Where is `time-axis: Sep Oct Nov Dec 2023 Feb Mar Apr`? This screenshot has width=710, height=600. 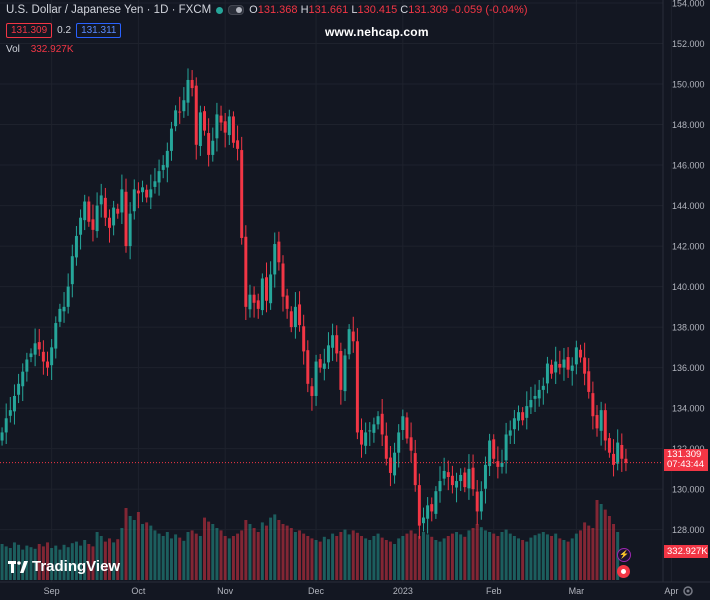
time-axis: Sep Oct Nov Dec 2023 Feb Mar Apr is located at coordinates (361, 591).